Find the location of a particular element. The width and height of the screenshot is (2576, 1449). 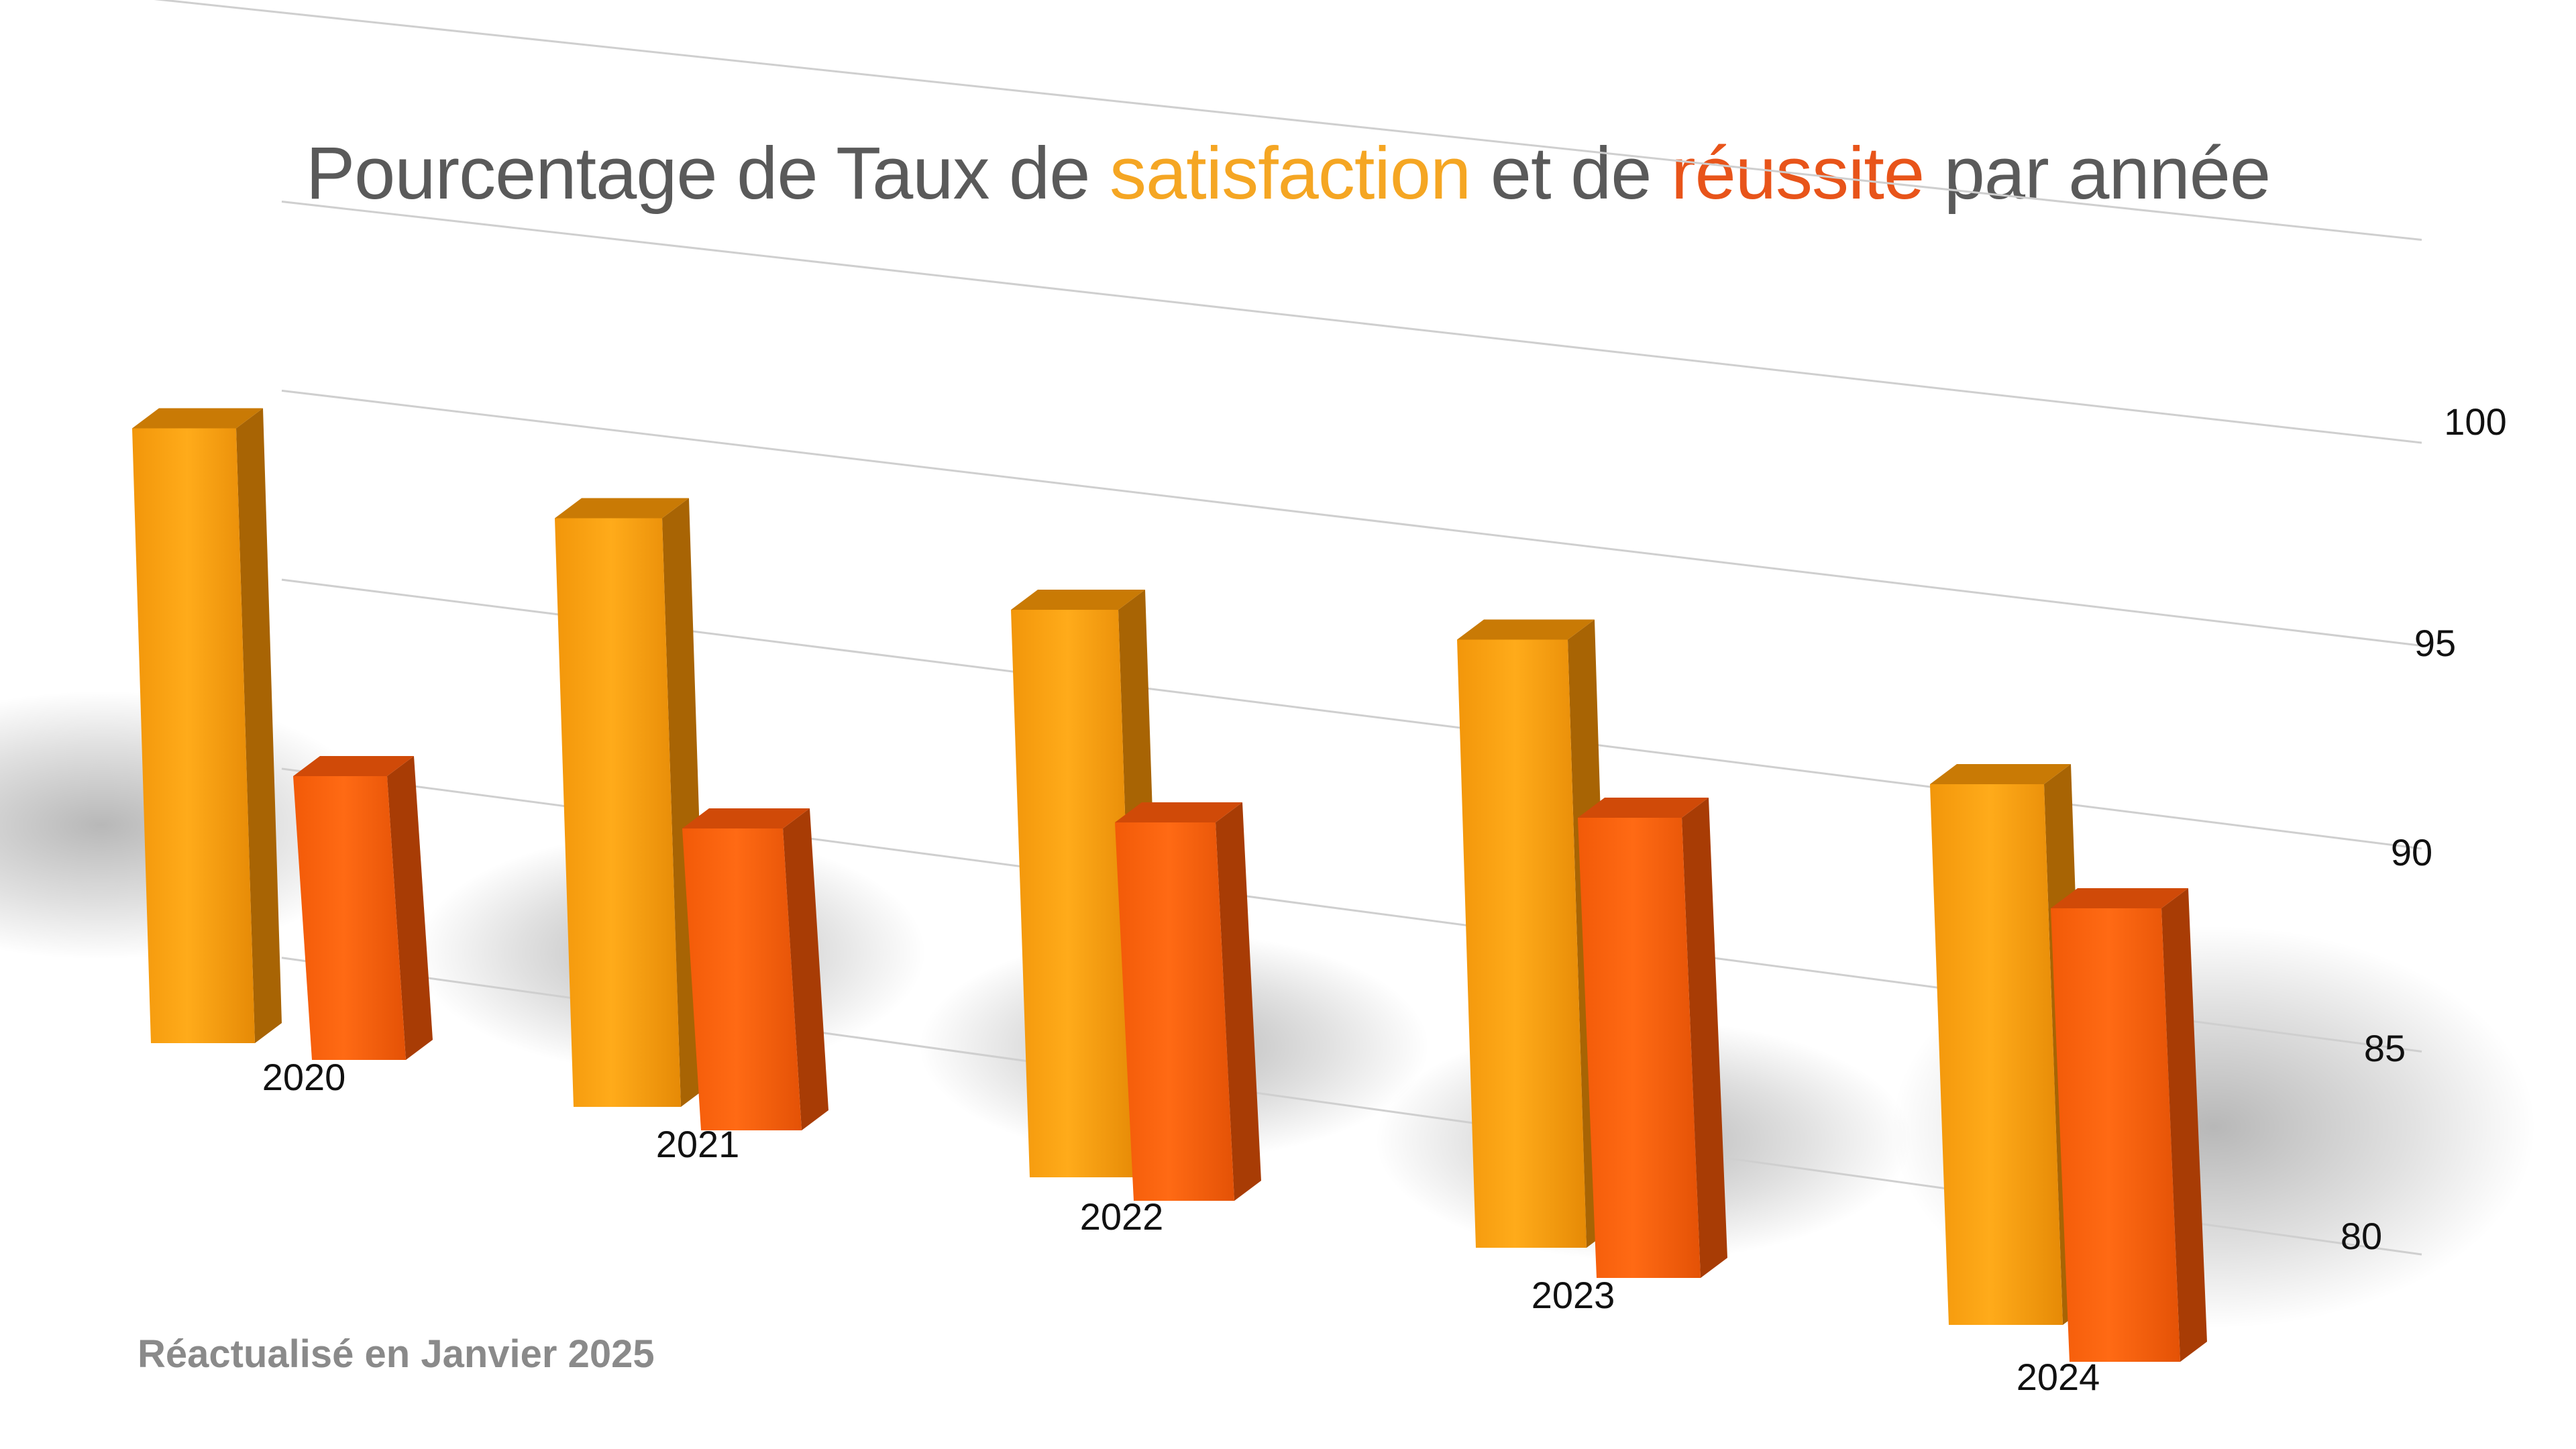

bar-satisfaction-side is located at coordinates (259, 725).